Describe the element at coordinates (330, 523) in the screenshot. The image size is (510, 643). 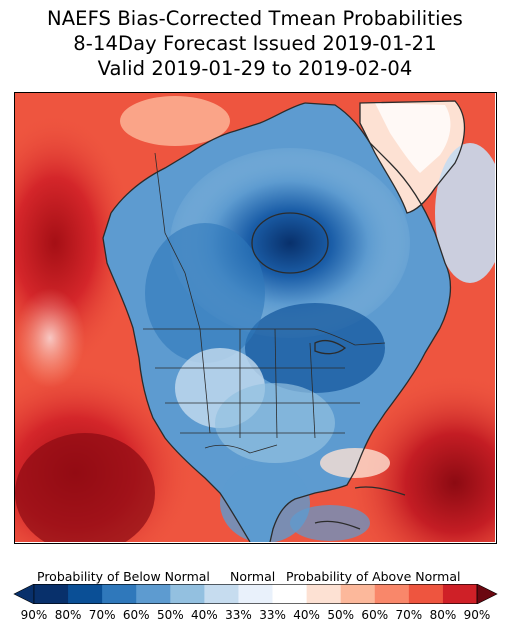
I see `caribbean-cold-patch` at that location.